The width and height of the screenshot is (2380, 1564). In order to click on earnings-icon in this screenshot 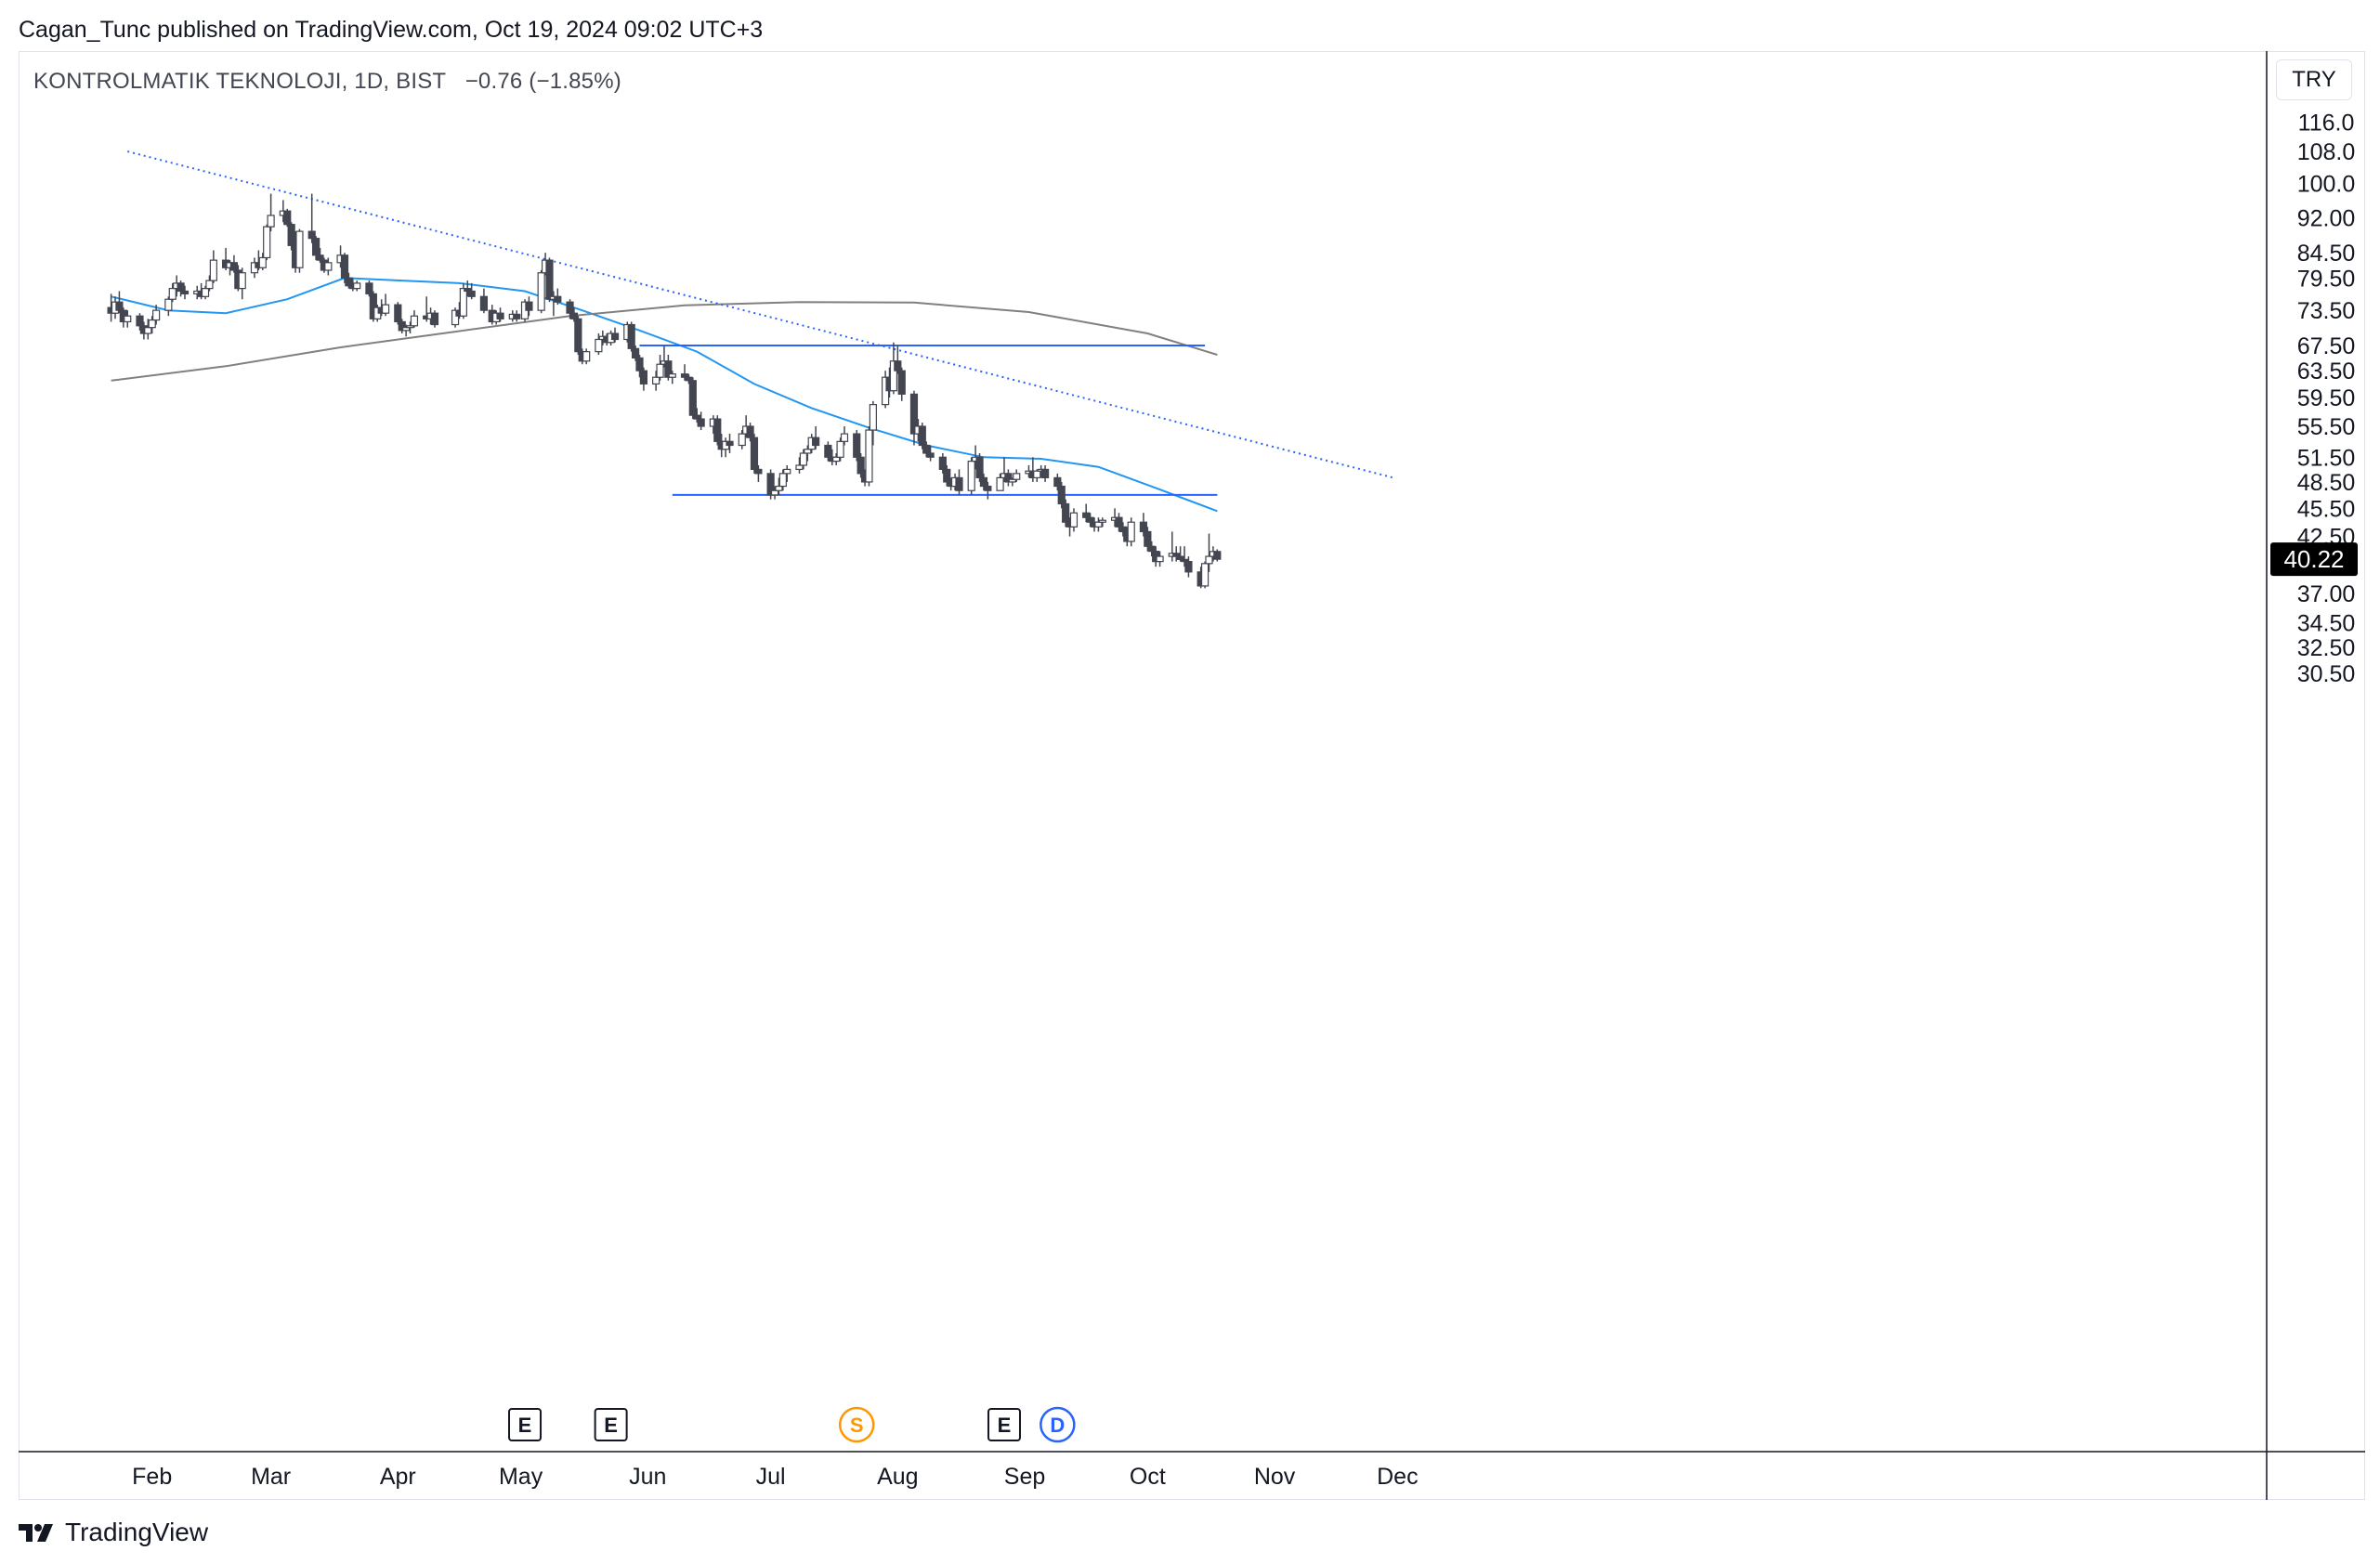, I will do `click(525, 1424)`.